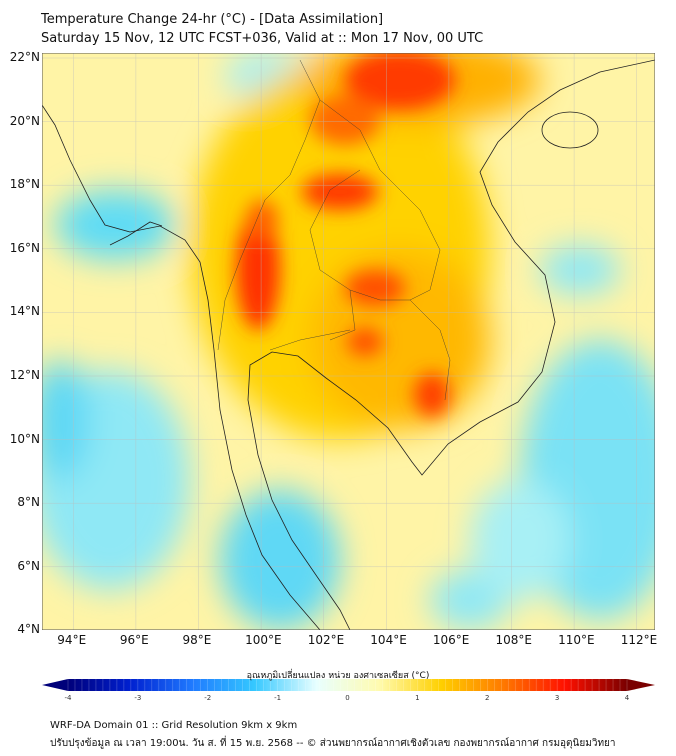 The height and width of the screenshot is (756, 676). I want to click on latitude-label: 8°N, so click(28, 502).